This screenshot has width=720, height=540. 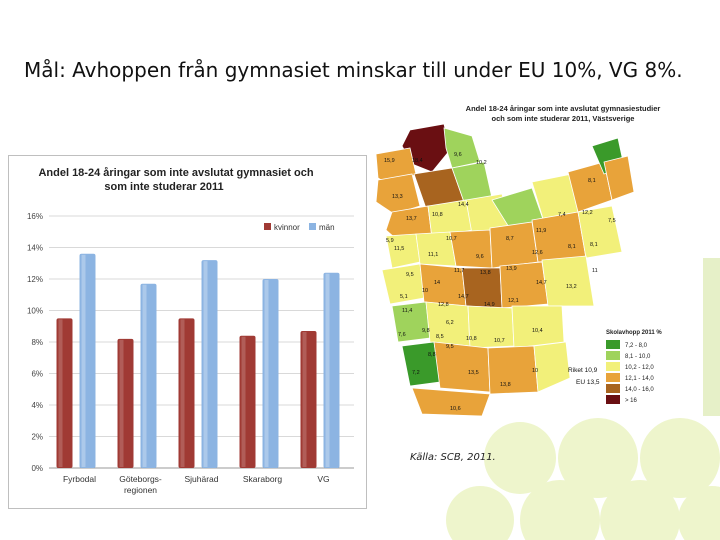 I want to click on map-value: 9,8, so click(x=426, y=331).